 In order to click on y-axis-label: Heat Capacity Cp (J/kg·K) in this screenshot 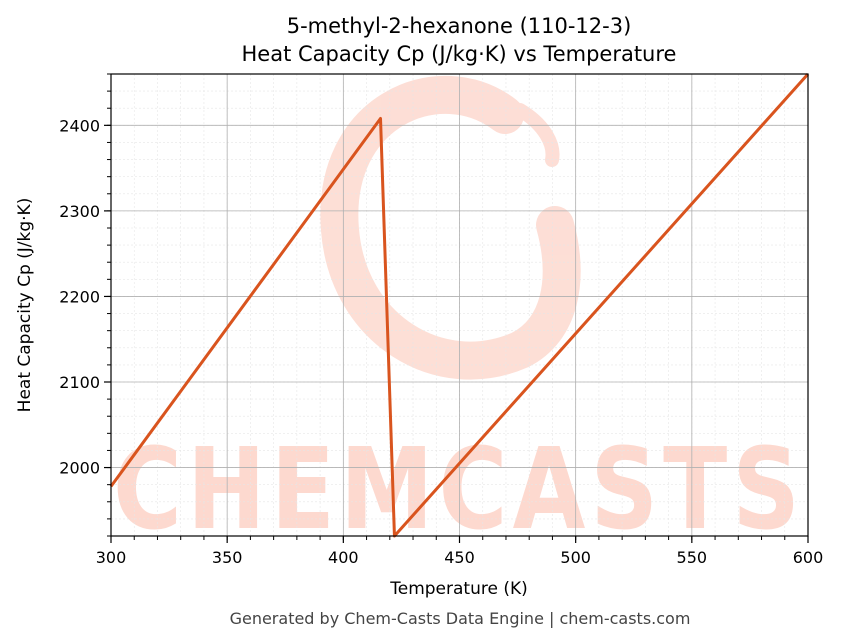, I will do `click(25, 305)`.